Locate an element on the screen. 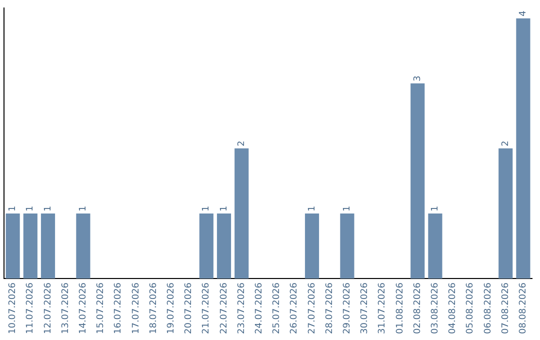 The height and width of the screenshot is (340, 540). x-tick-label: 05.08.2026 is located at coordinates (471, 308).